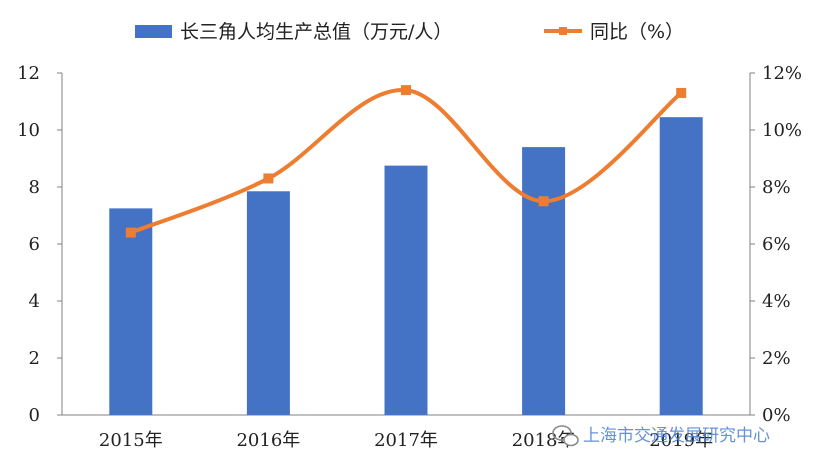 This screenshot has width=827, height=472. I want to click on left-tick-label: 12, so click(28, 73).